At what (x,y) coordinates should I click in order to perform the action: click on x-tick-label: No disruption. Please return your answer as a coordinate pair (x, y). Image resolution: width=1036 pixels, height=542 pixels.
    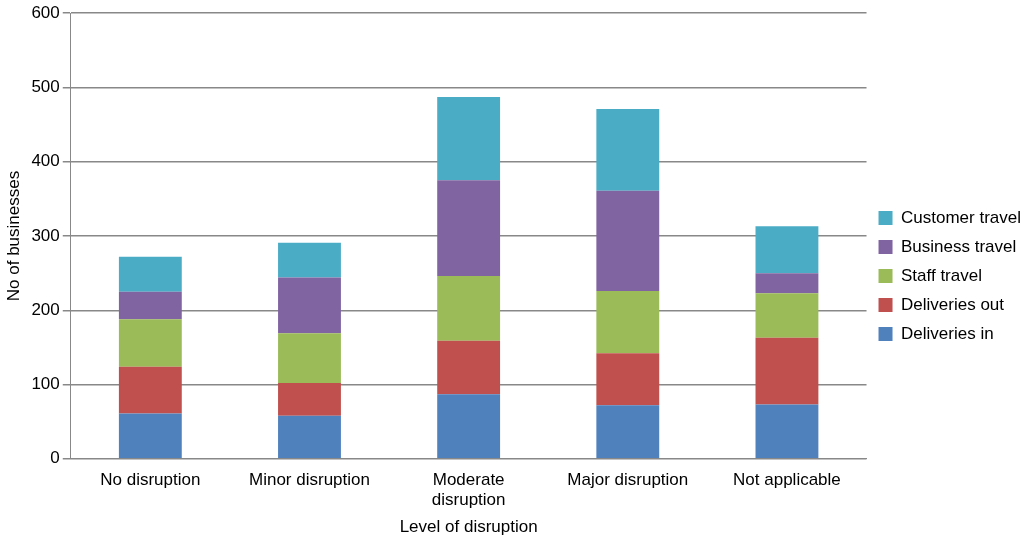
    Looking at the image, I should click on (150, 479).